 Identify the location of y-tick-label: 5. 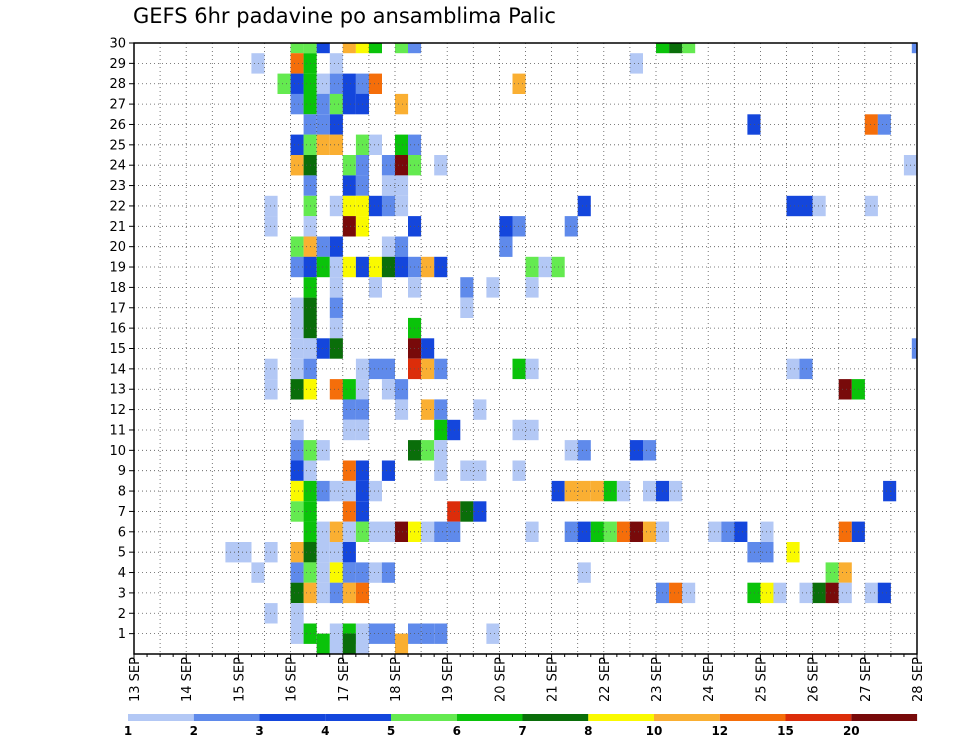
(122, 553).